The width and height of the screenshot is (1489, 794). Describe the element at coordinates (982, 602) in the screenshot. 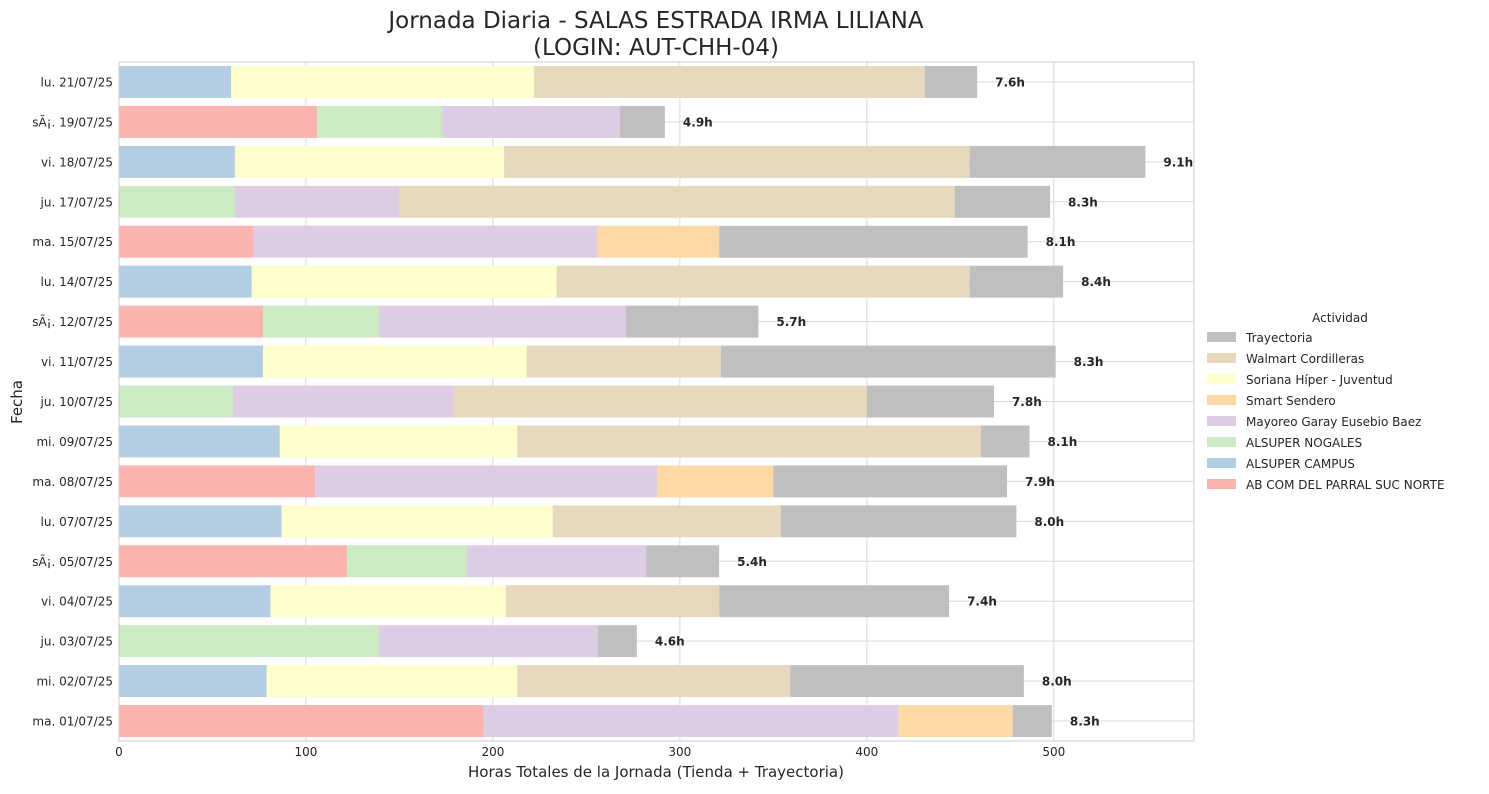

I see `bar-total-label: 7.4h` at that location.